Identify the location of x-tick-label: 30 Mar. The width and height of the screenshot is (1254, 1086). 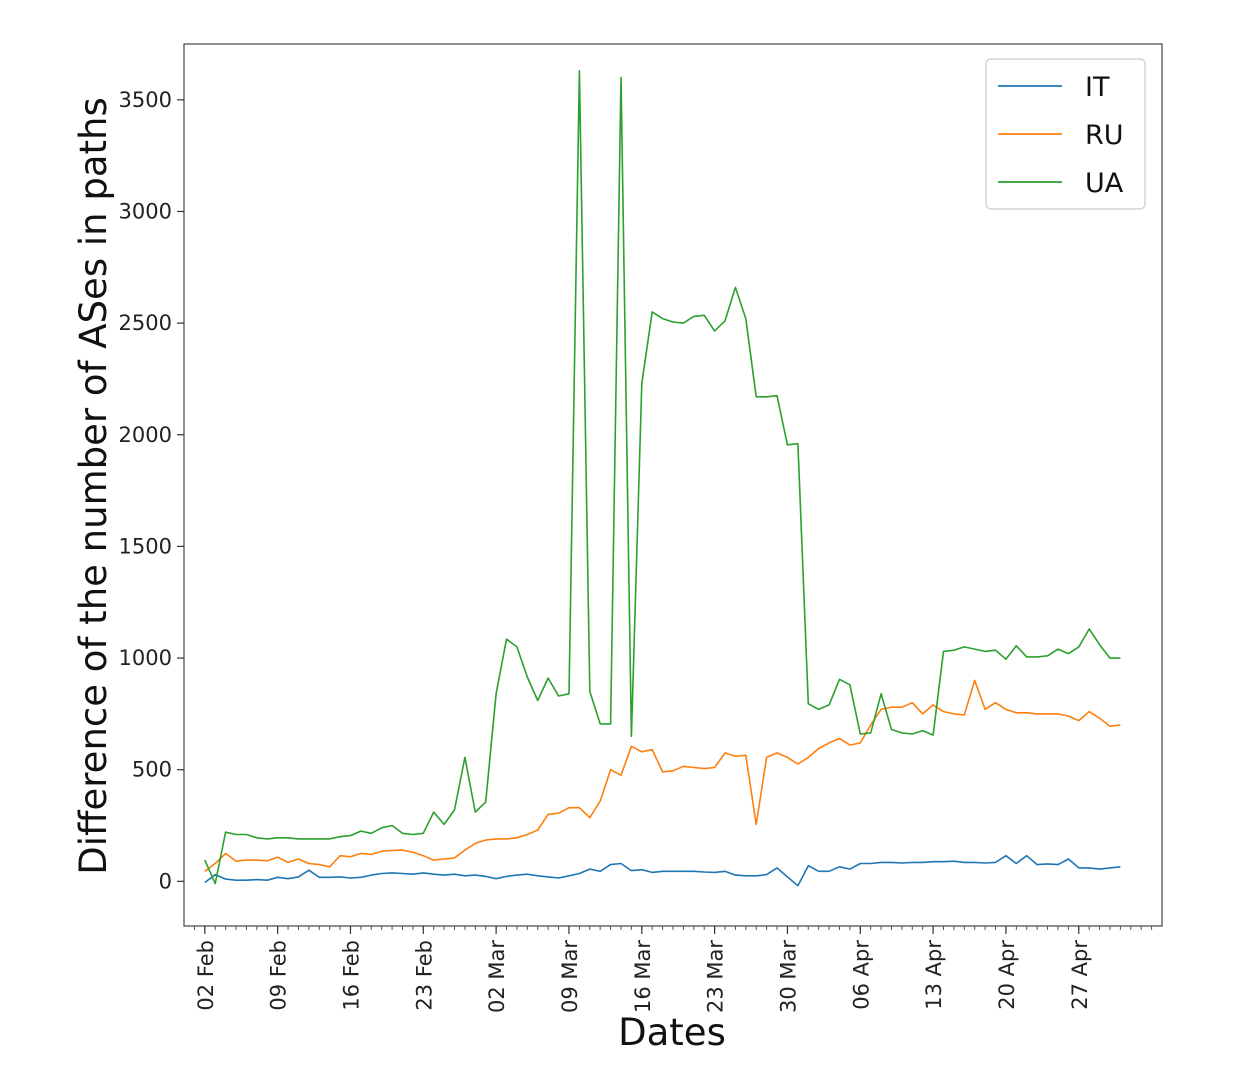
(788, 976).